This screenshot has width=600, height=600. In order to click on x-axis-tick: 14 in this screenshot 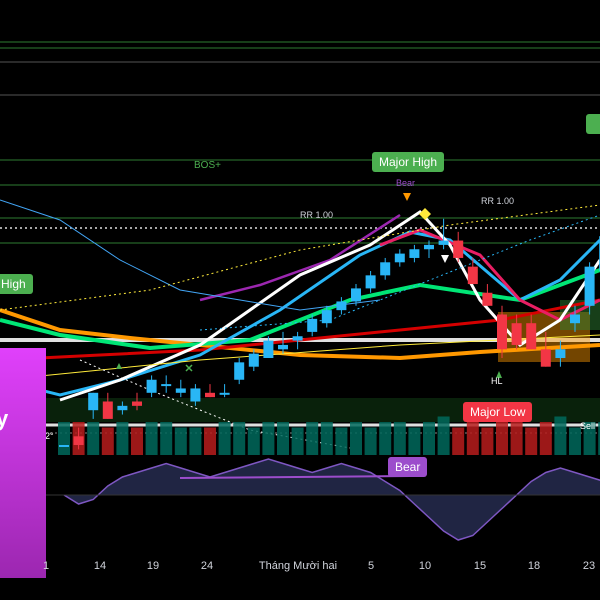, I will do `click(100, 566)`.